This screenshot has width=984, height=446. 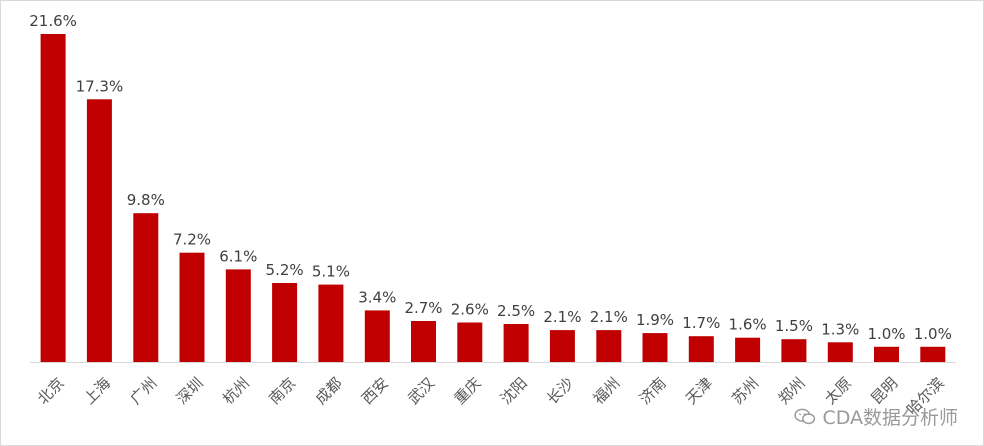 I want to click on value-label-1: 17.3%, so click(x=100, y=86).